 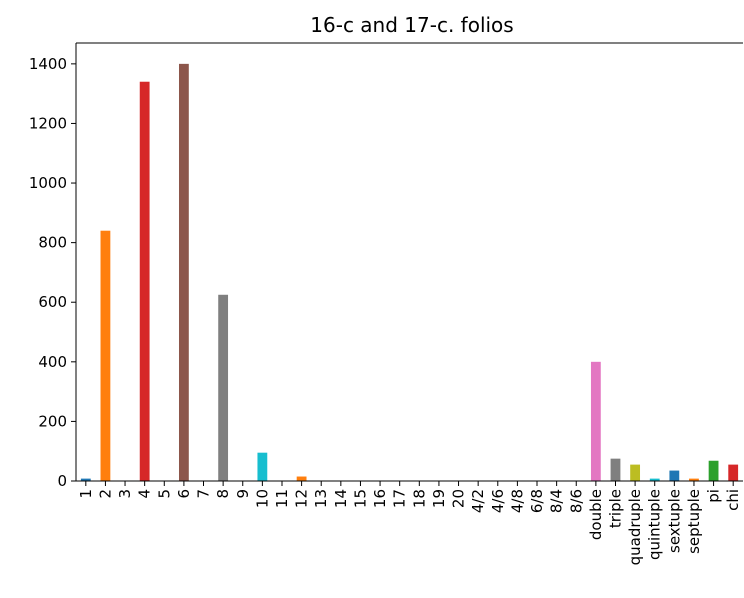 I want to click on x-tick-label: 8, so click(x=223, y=494).